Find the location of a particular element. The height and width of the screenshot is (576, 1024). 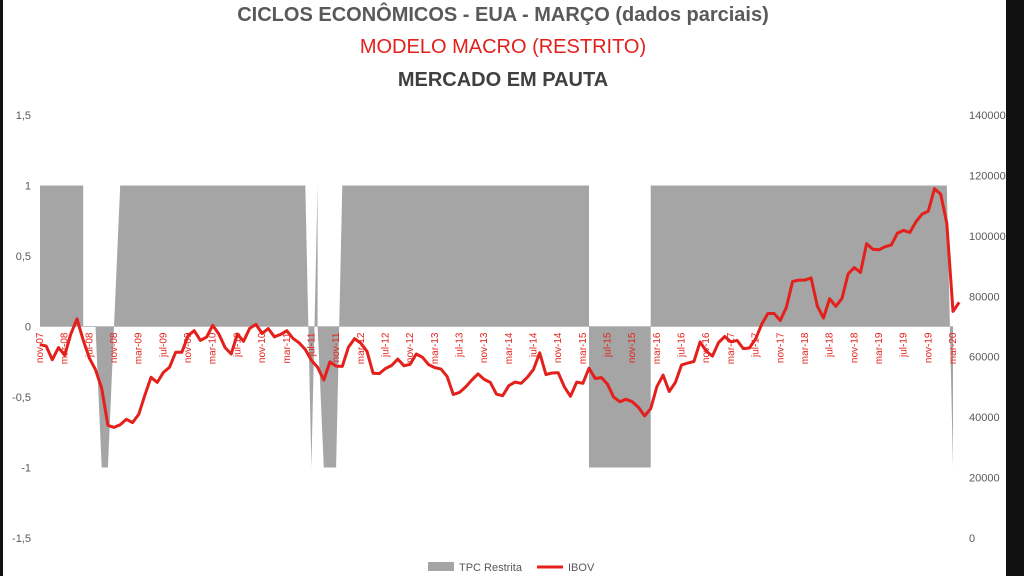

left-axis-ticks: 1,5 1 0,5 0 -0,5 -1 -1,5 is located at coordinates (21, 327).